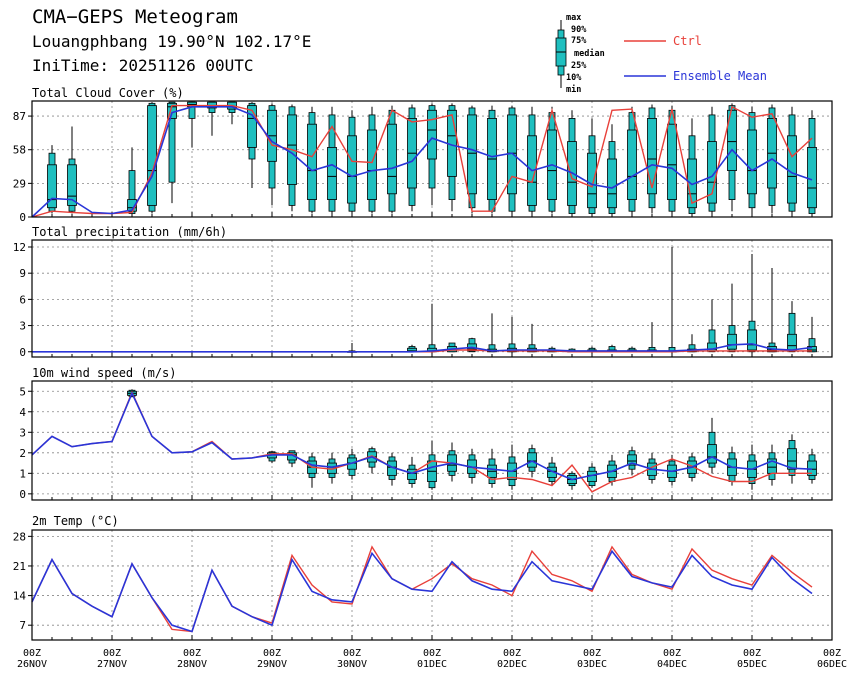  What do you see at coordinates (129, 232) in the screenshot?
I see `panel-2-title: Total precipitation (mm/6h)` at bounding box center [129, 232].